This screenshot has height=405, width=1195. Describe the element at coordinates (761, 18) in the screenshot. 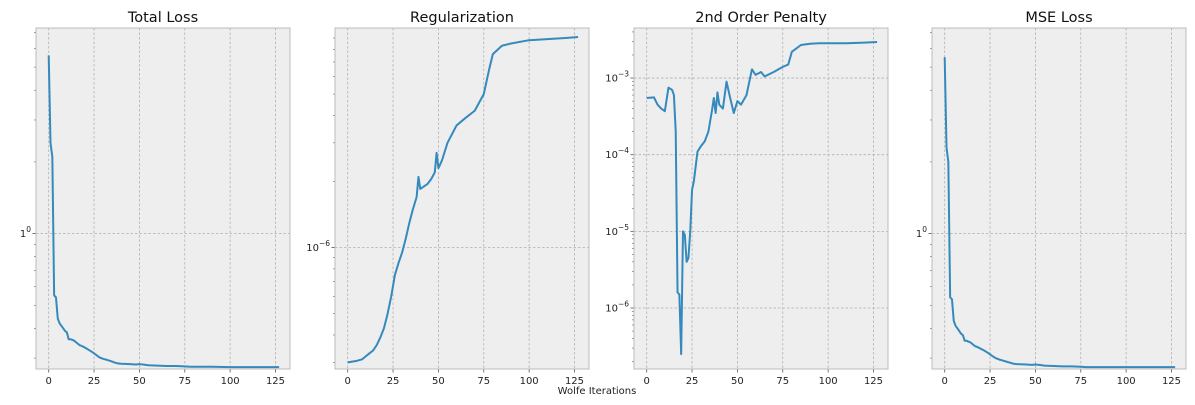

I see `chart-title: 2nd Order Penalty` at that location.